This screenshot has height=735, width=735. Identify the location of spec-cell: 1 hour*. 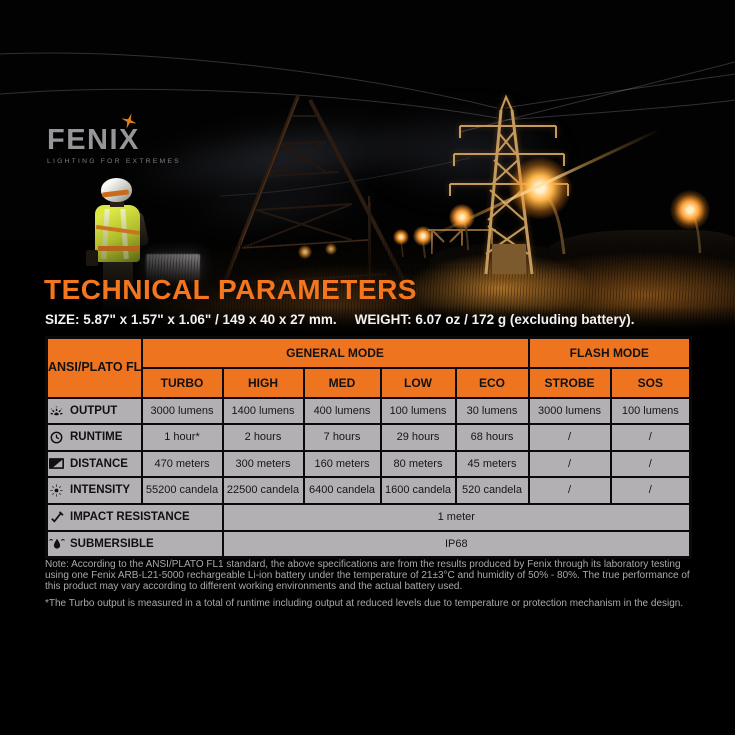
(182, 437).